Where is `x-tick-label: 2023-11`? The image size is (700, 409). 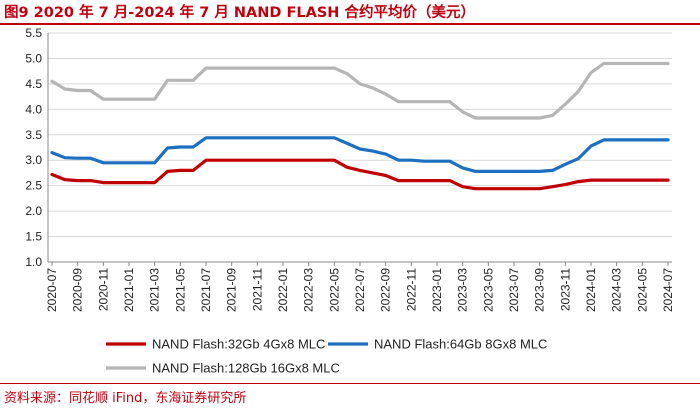
x-tick-label: 2023-11 is located at coordinates (565, 289).